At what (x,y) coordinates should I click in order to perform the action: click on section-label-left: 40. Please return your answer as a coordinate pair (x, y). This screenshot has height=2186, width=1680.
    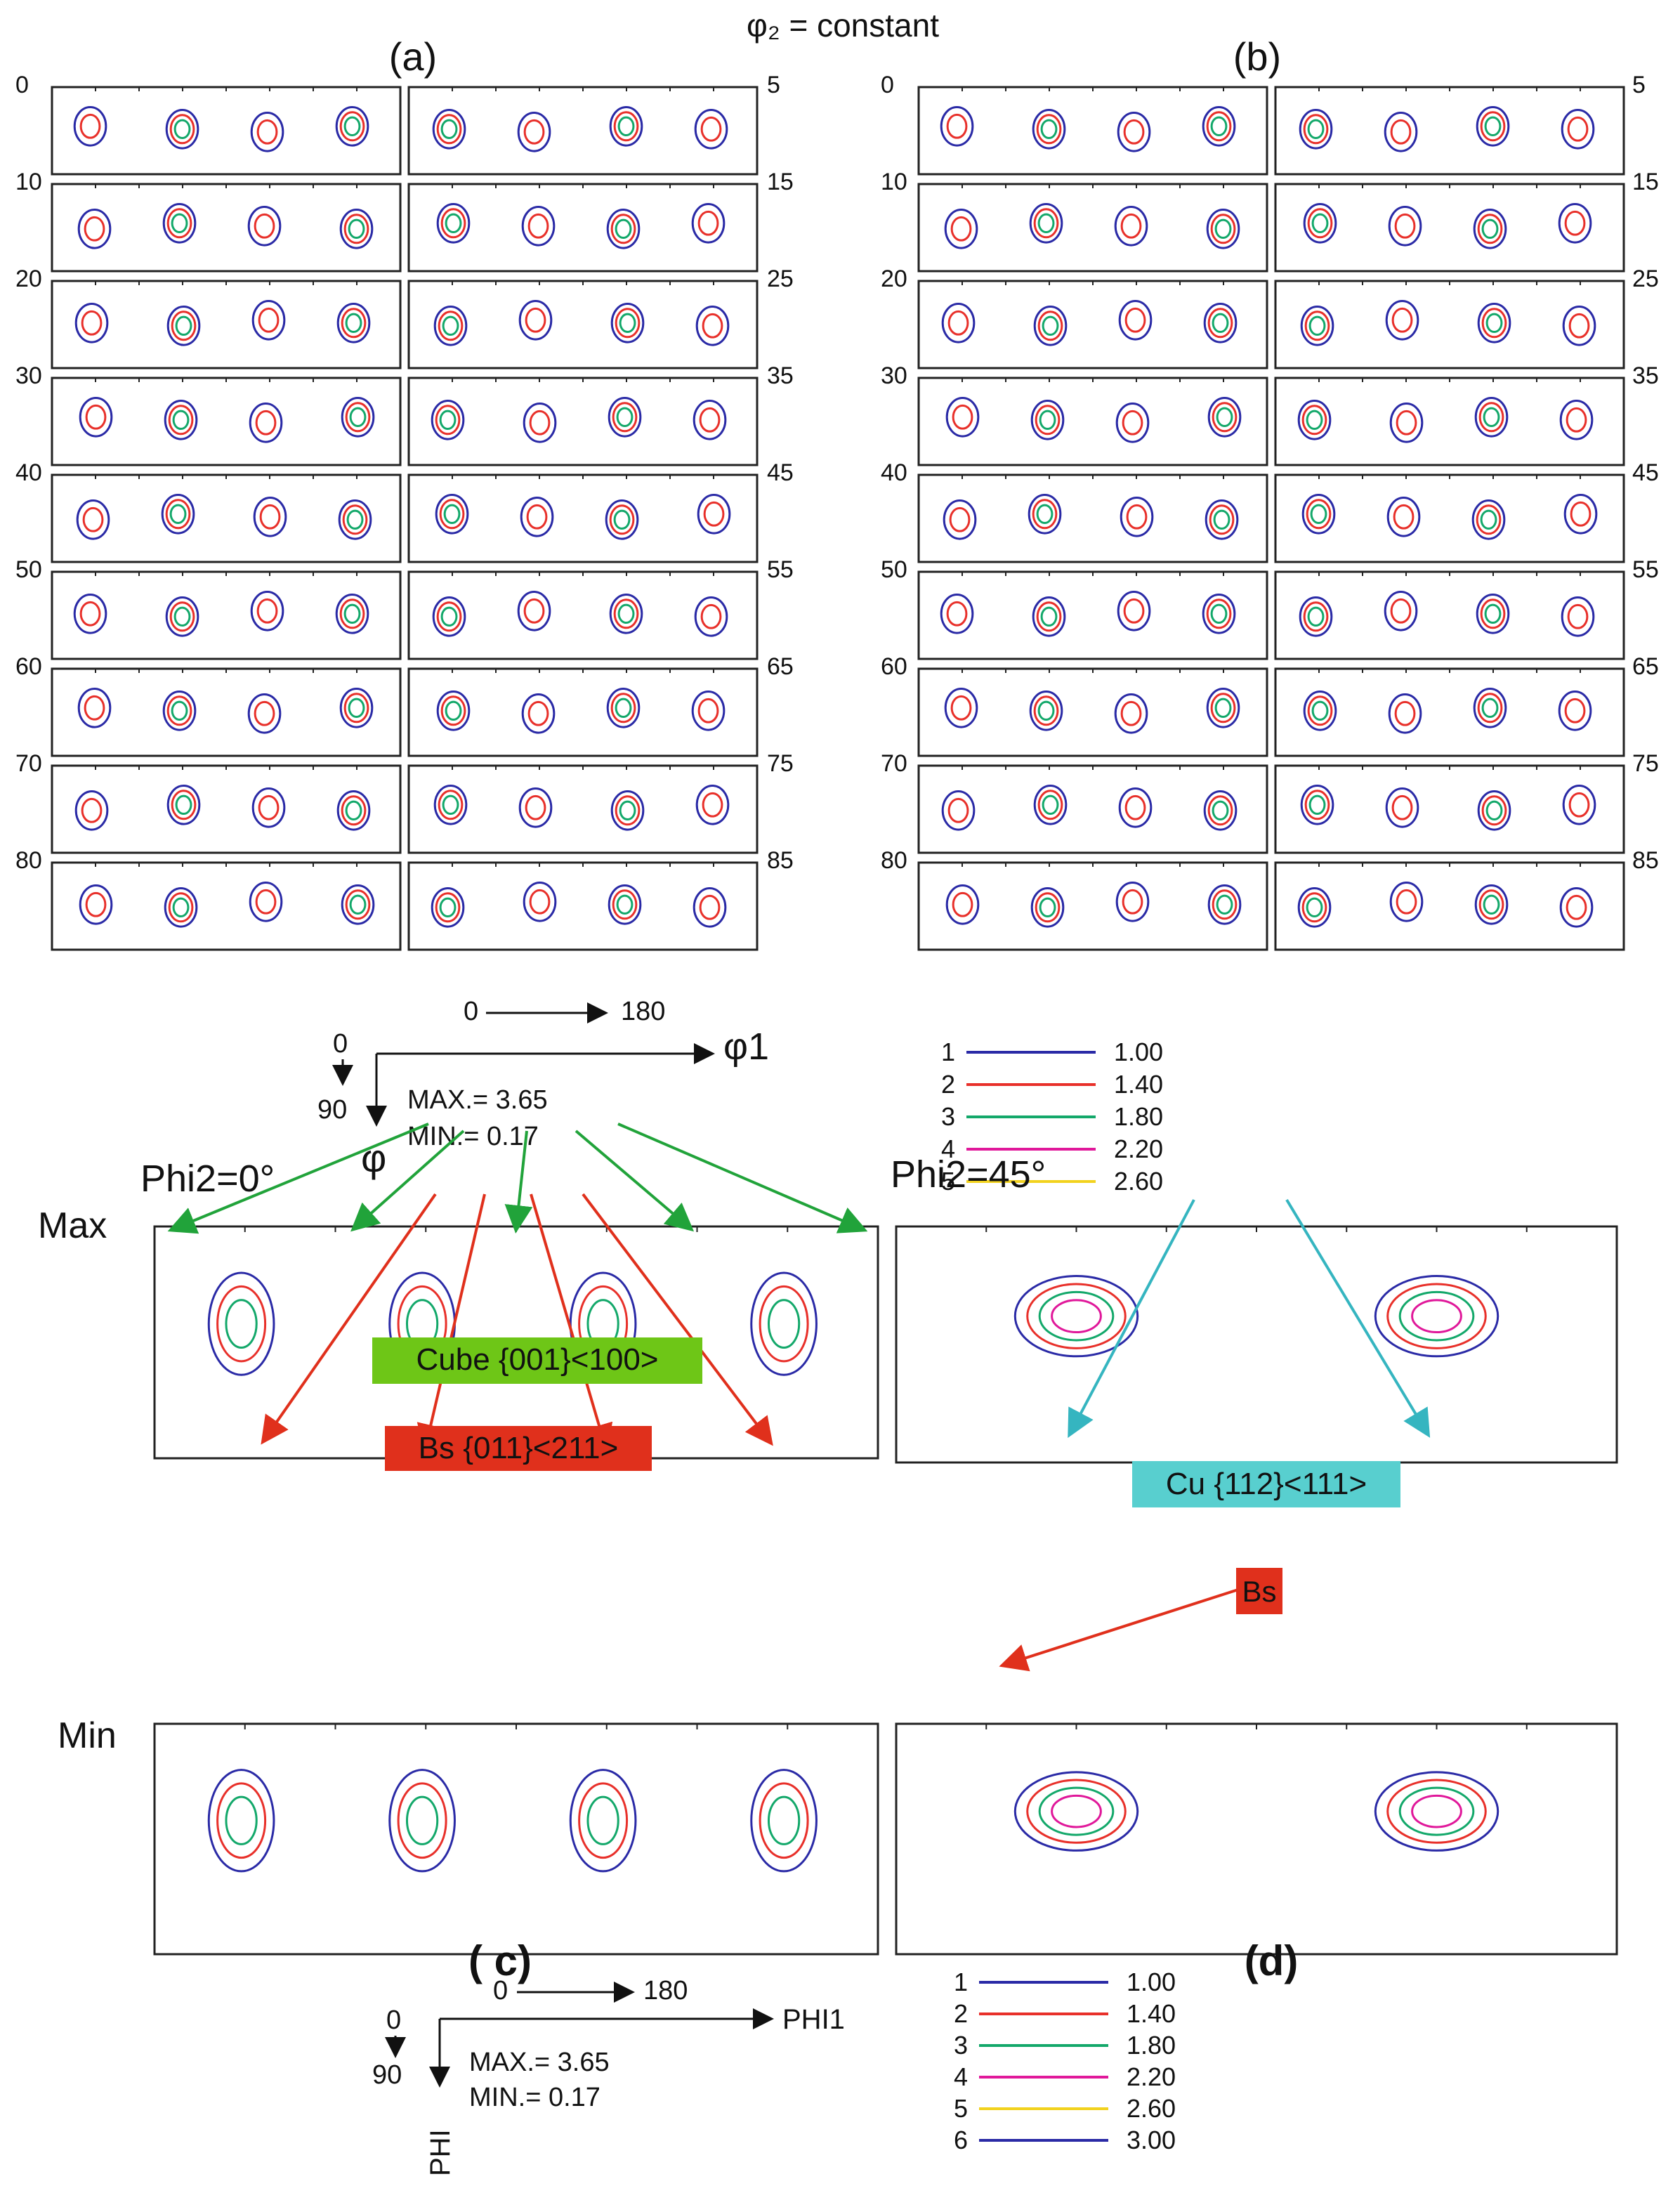
    Looking at the image, I should click on (28, 472).